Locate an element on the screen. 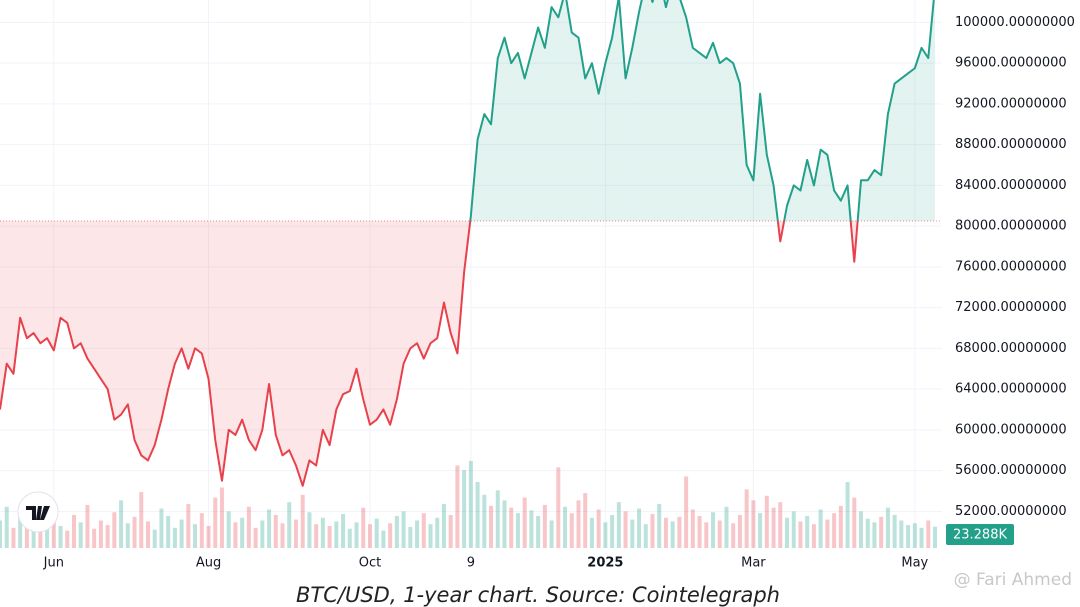 This screenshot has width=1080, height=607. x-tick-label: May is located at coordinates (914, 563).